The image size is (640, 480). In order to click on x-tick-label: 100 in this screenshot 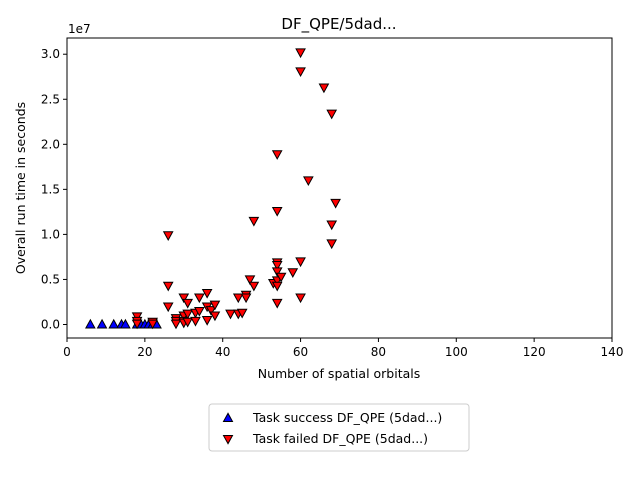, I will do `click(456, 352)`.